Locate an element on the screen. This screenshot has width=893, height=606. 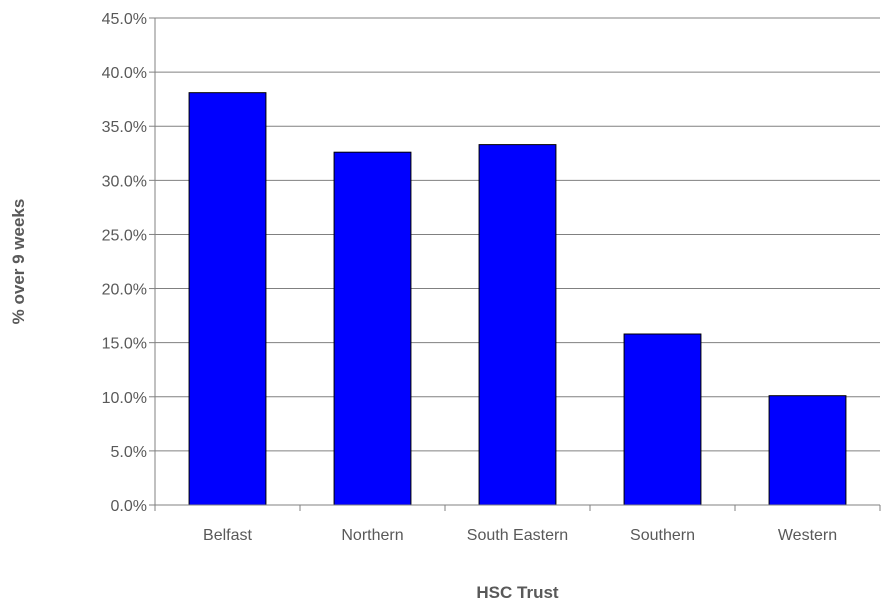
y-tick-label: 15.0% is located at coordinates (124, 344).